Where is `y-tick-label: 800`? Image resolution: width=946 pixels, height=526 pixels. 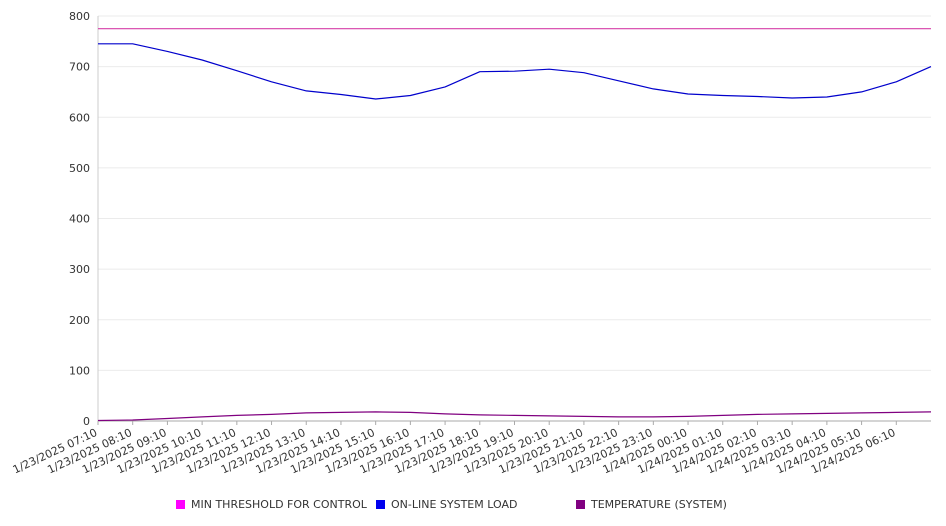 y-tick-label: 800 is located at coordinates (79, 16).